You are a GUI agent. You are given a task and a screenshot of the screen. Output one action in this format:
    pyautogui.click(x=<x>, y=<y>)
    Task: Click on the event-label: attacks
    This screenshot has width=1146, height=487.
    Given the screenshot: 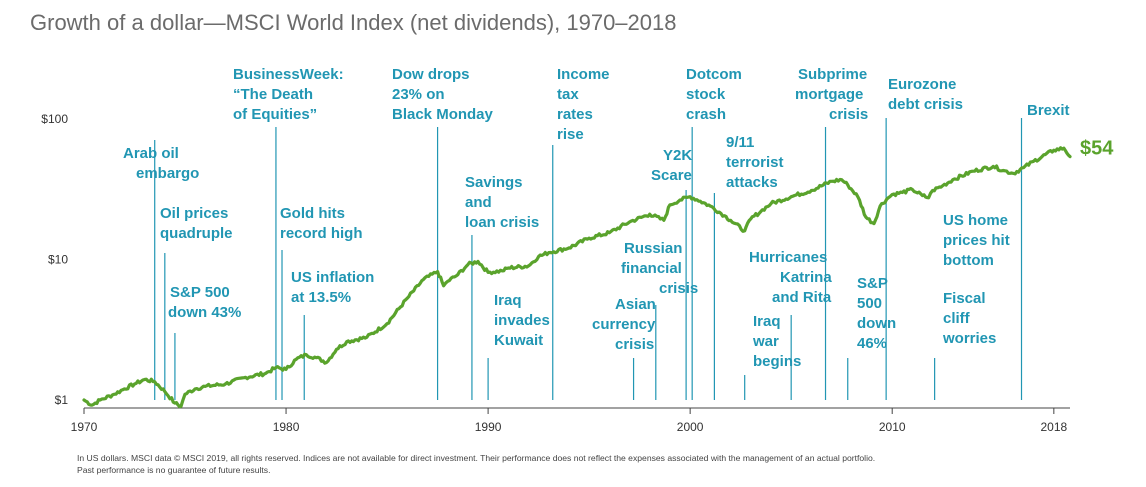 What is the action you would take?
    pyautogui.click(x=752, y=182)
    